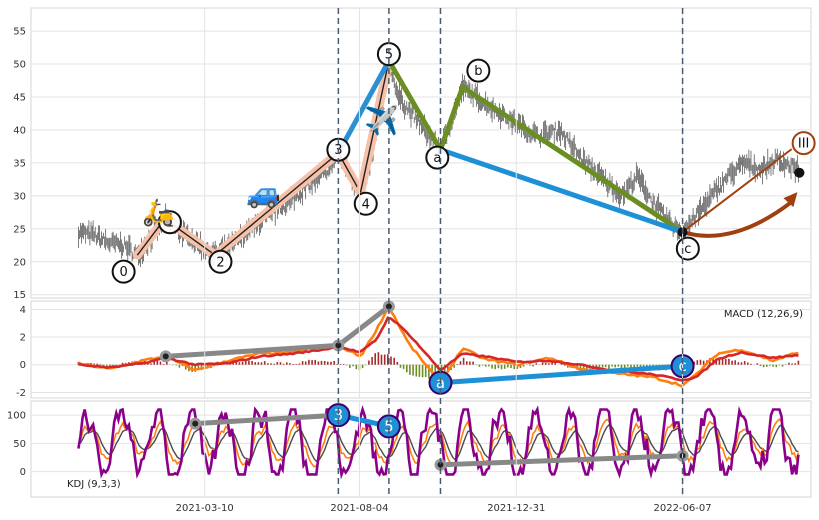  What do you see at coordinates (683, 508) in the screenshot?
I see `x-tick-label: 2022-06-07` at bounding box center [683, 508].